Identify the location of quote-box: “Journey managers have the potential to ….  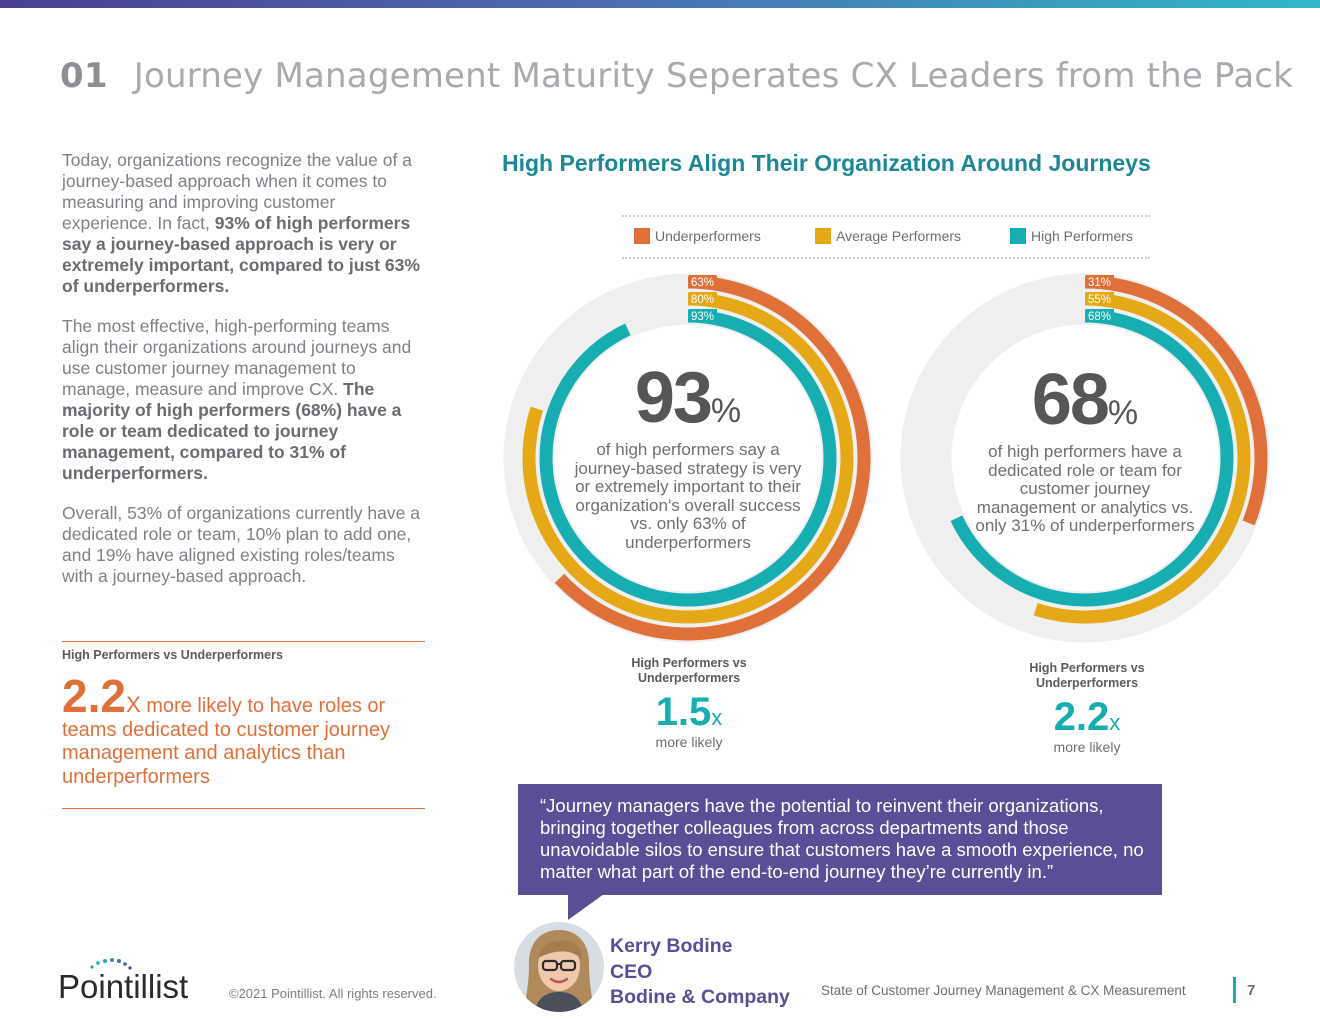
(840, 839).